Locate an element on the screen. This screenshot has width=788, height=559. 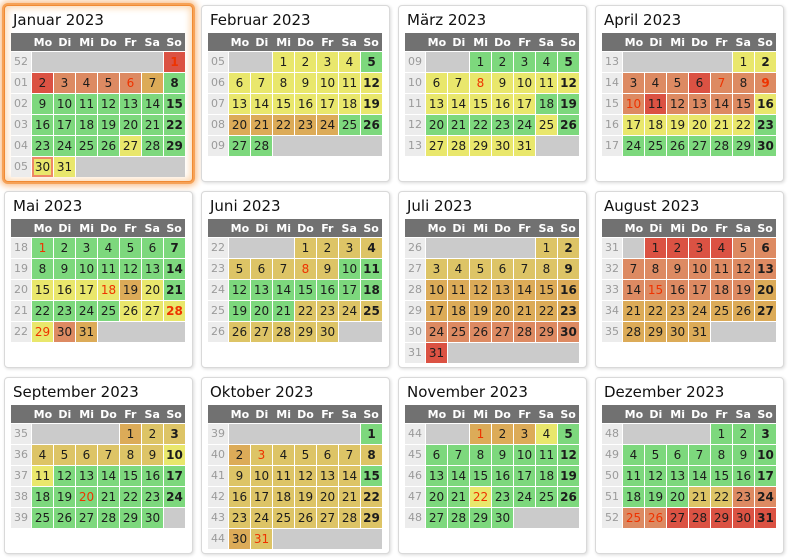
day-cell: 16 is located at coordinates (765, 104).